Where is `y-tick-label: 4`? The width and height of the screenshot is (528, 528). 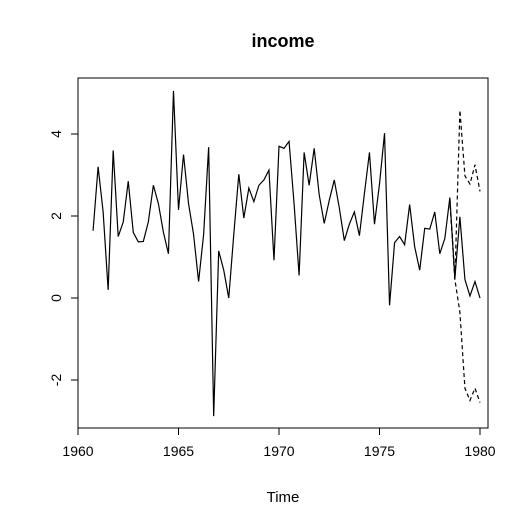 y-tick-label: 4 is located at coordinates (56, 134).